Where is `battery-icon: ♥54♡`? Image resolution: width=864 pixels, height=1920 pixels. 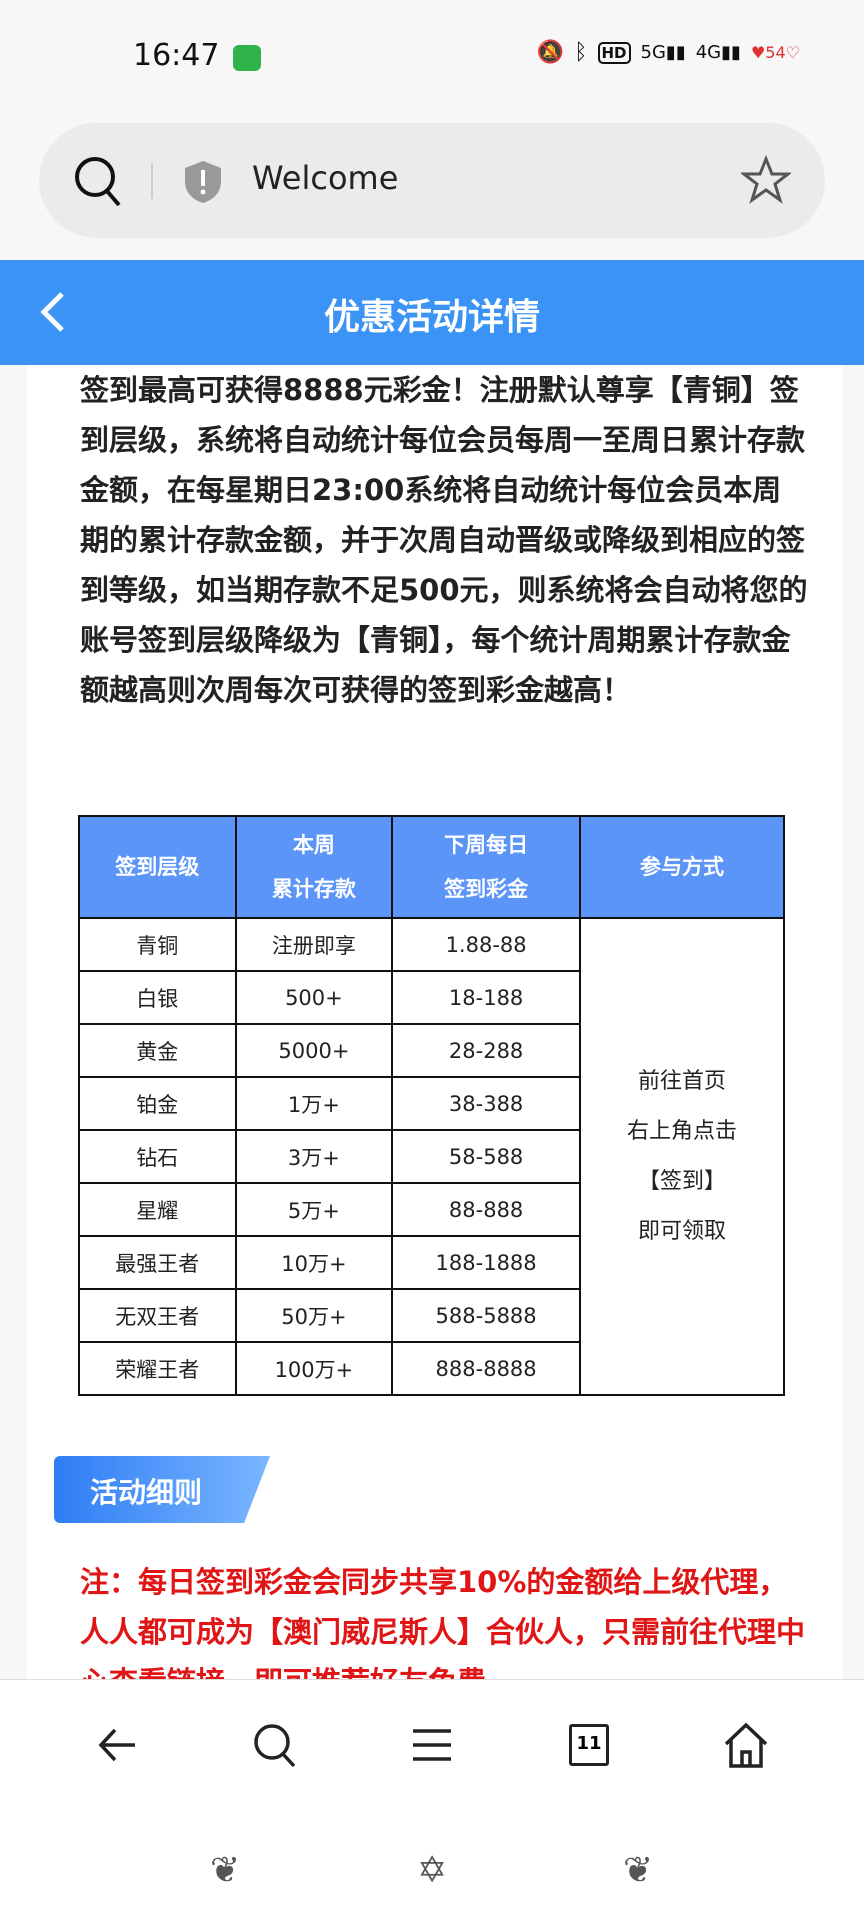 battery-icon: ♥54♡ is located at coordinates (775, 52).